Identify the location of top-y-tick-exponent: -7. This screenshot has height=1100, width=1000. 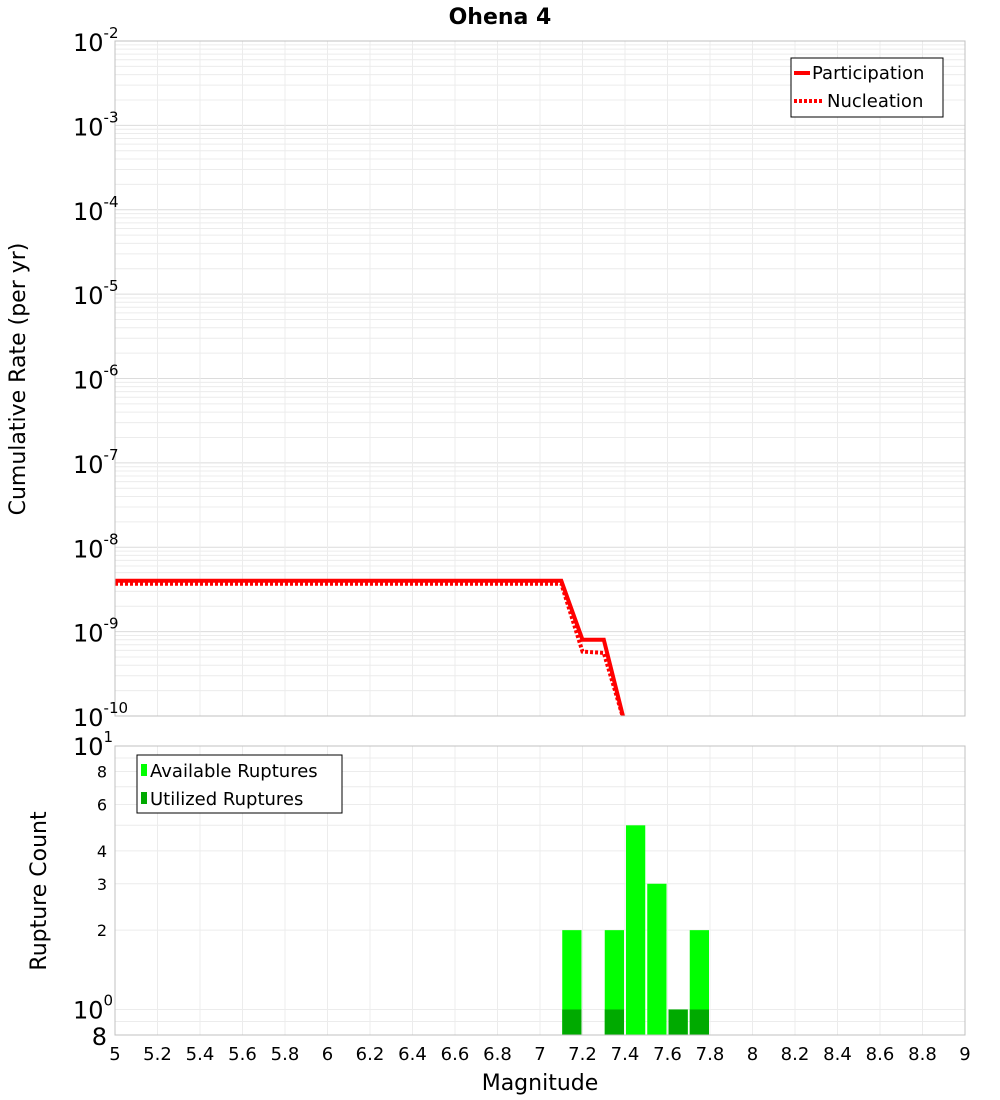
(111, 455).